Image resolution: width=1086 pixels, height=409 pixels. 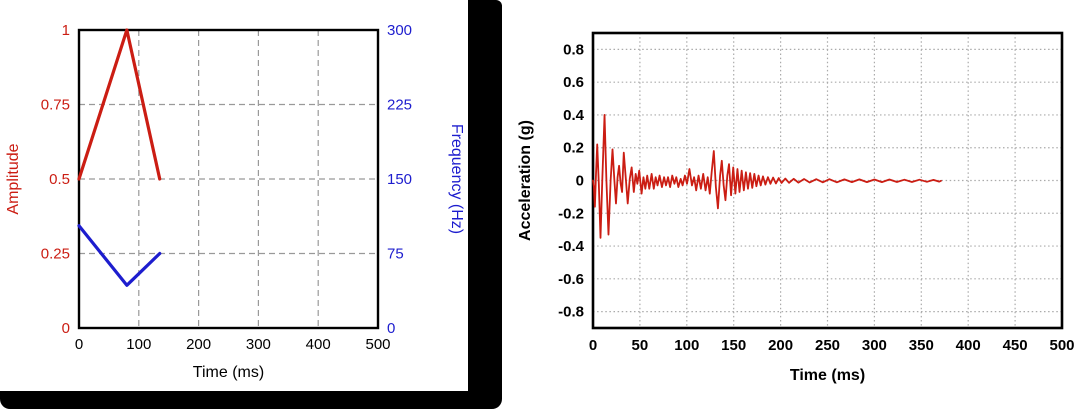 What do you see at coordinates (573, 82) in the screenshot?
I see `y-tick-label: 0.6` at bounding box center [573, 82].